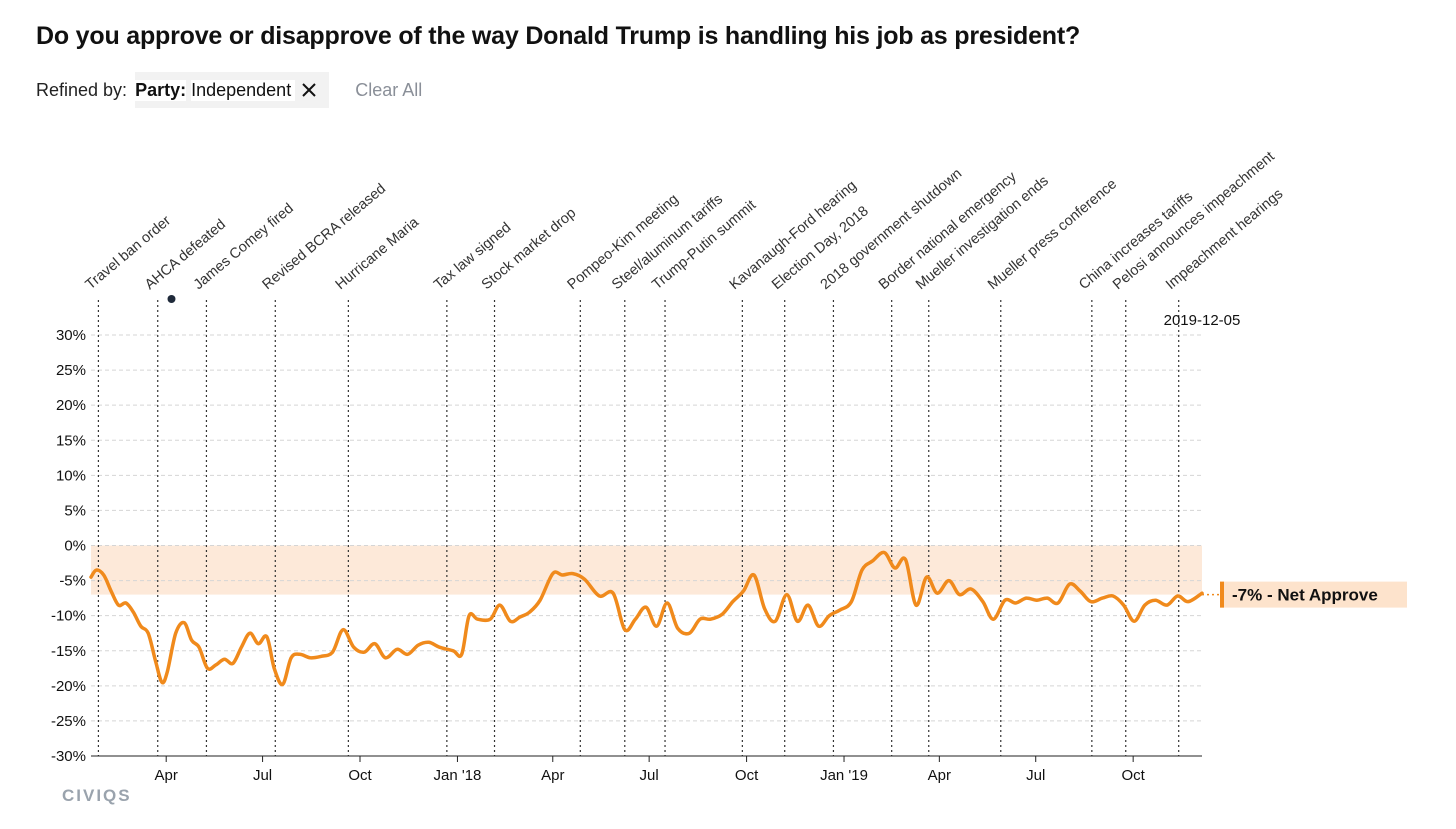 The width and height of the screenshot is (1456, 829). I want to click on y-tick-label: -10%, so click(68, 616).